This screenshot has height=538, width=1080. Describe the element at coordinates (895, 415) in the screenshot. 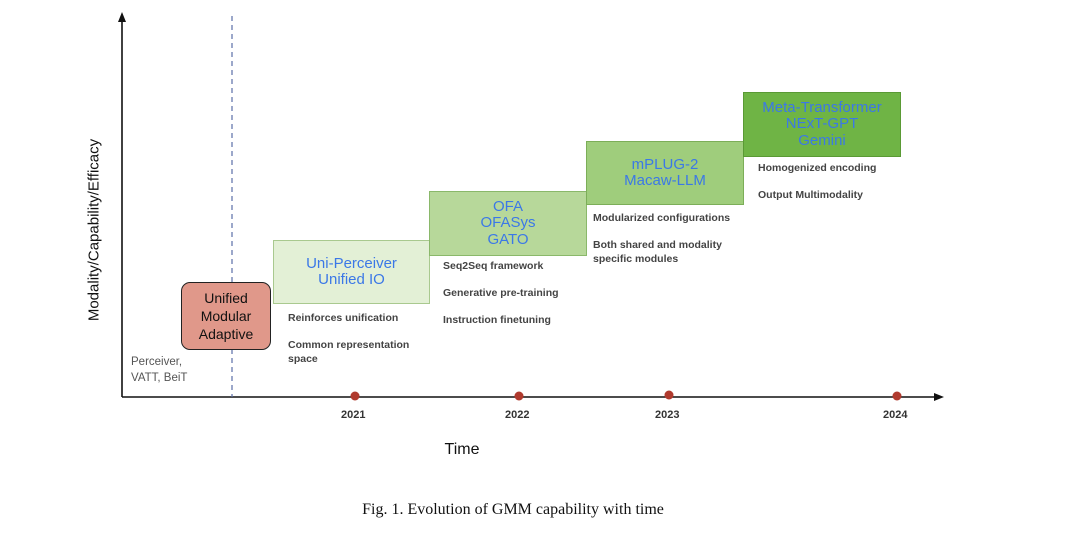

I see `year-label-2024: 2024` at that location.